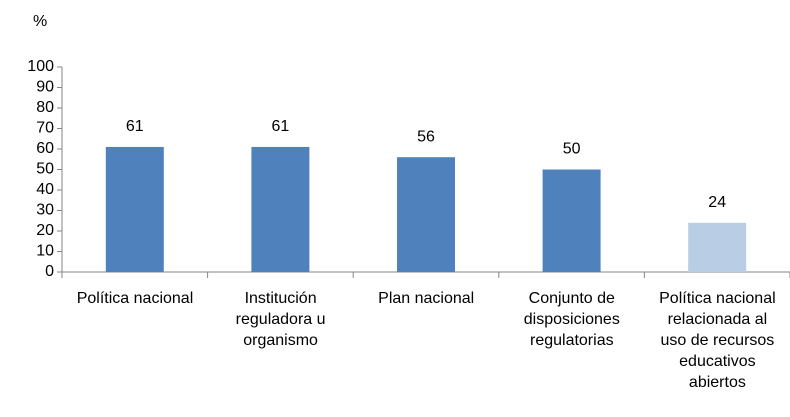  What do you see at coordinates (45, 169) in the screenshot?
I see `y-tick-label: 50` at bounding box center [45, 169].